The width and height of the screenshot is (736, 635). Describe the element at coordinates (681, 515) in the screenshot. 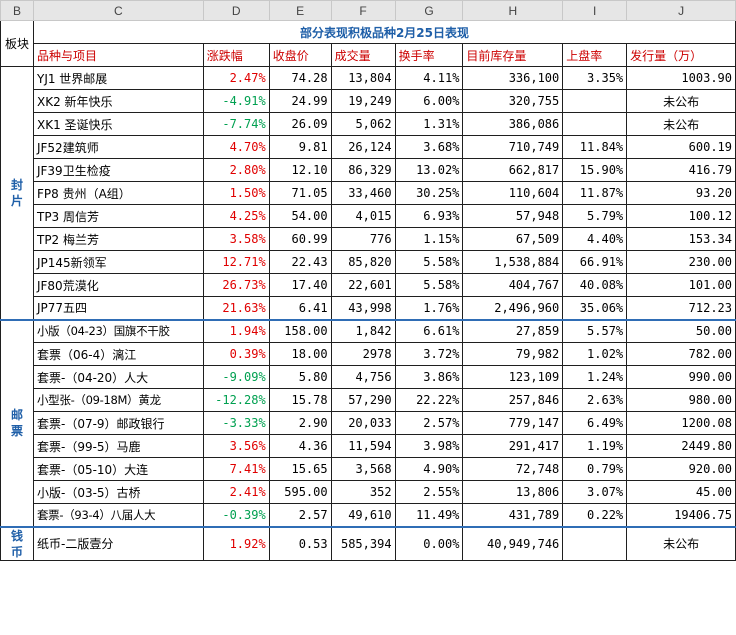

I see `cell-issue: 19406.75` at that location.